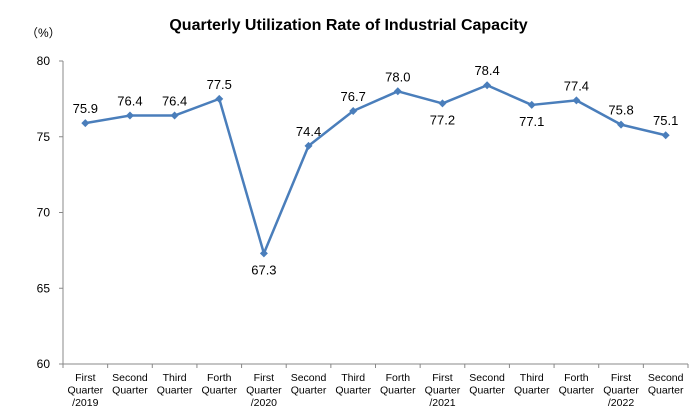 This screenshot has height=416, width=697. What do you see at coordinates (442, 119) in the screenshot?
I see `data-label: 77.2` at bounding box center [442, 119].